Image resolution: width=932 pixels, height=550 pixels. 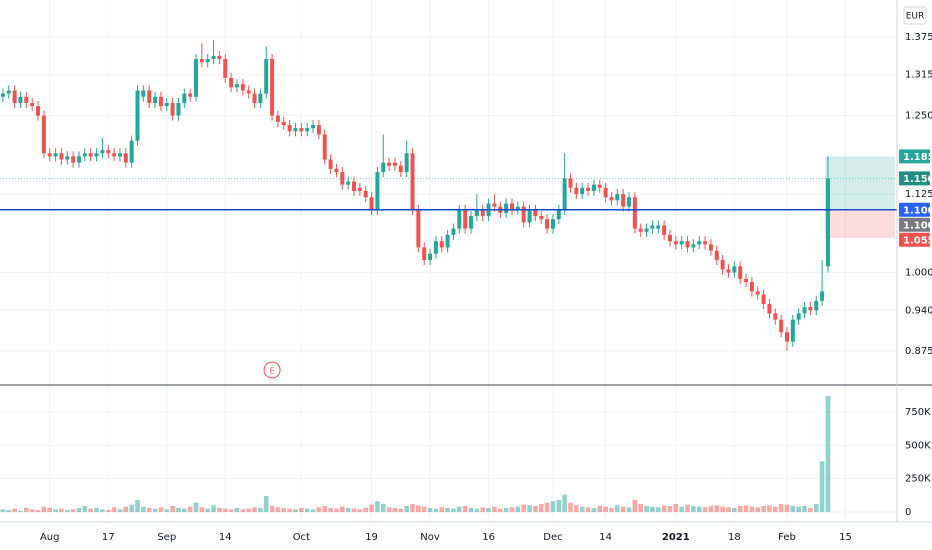 I want to click on x-tick-label: Nov, so click(x=430, y=537).